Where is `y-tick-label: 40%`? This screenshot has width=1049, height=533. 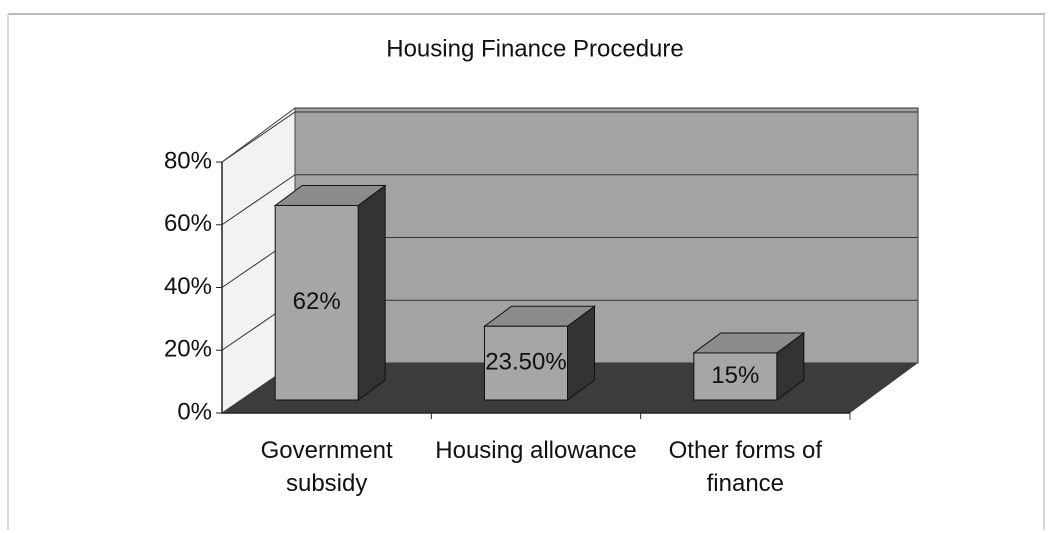
y-tick-label: 40% is located at coordinates (188, 286).